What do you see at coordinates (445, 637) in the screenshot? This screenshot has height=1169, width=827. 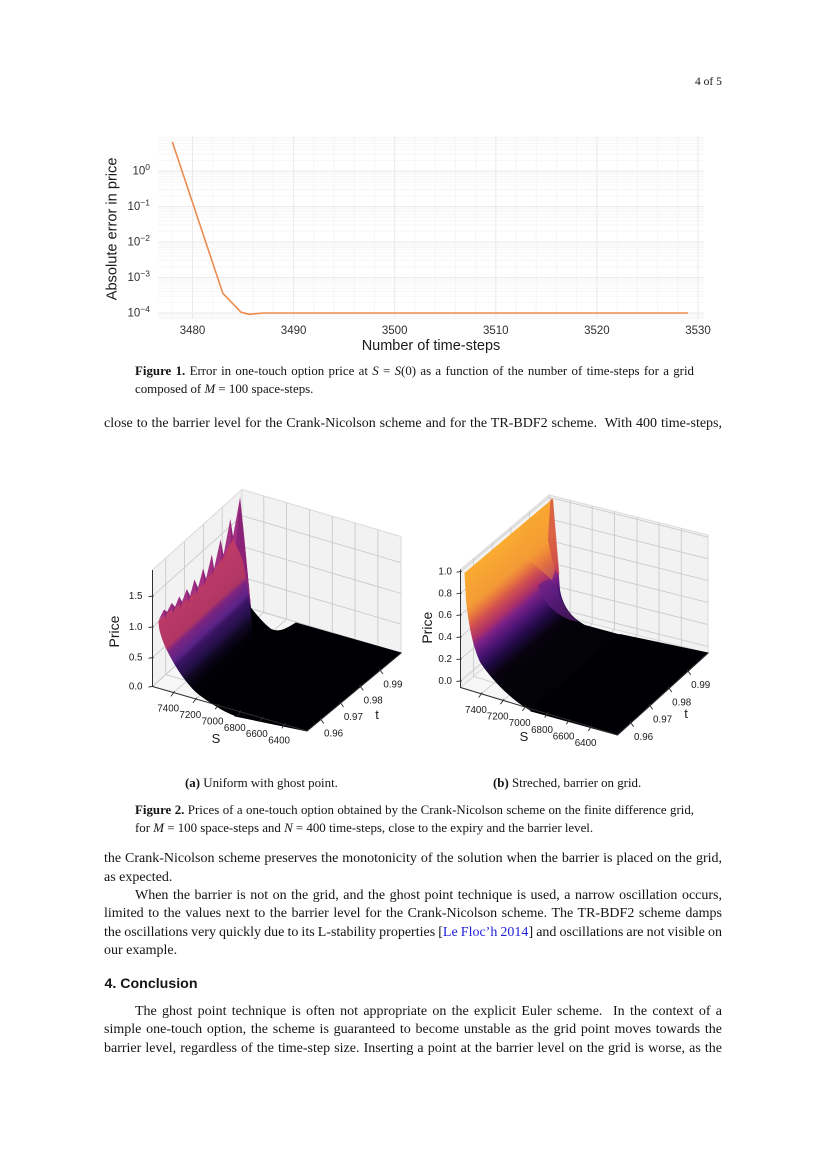 I see `svg-text: 0.4` at bounding box center [445, 637].